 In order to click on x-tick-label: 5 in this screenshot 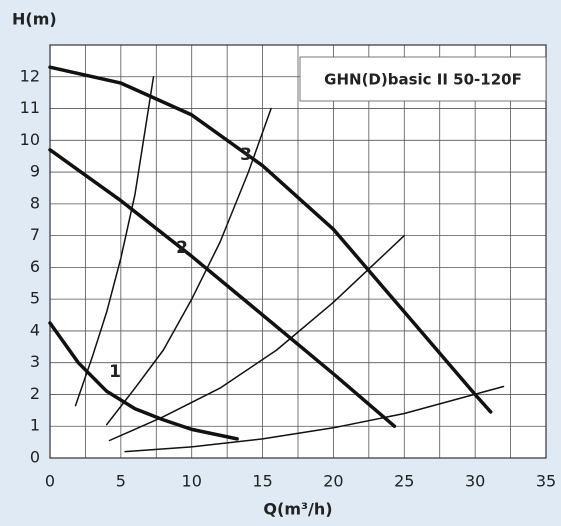, I will do `click(121, 481)`.